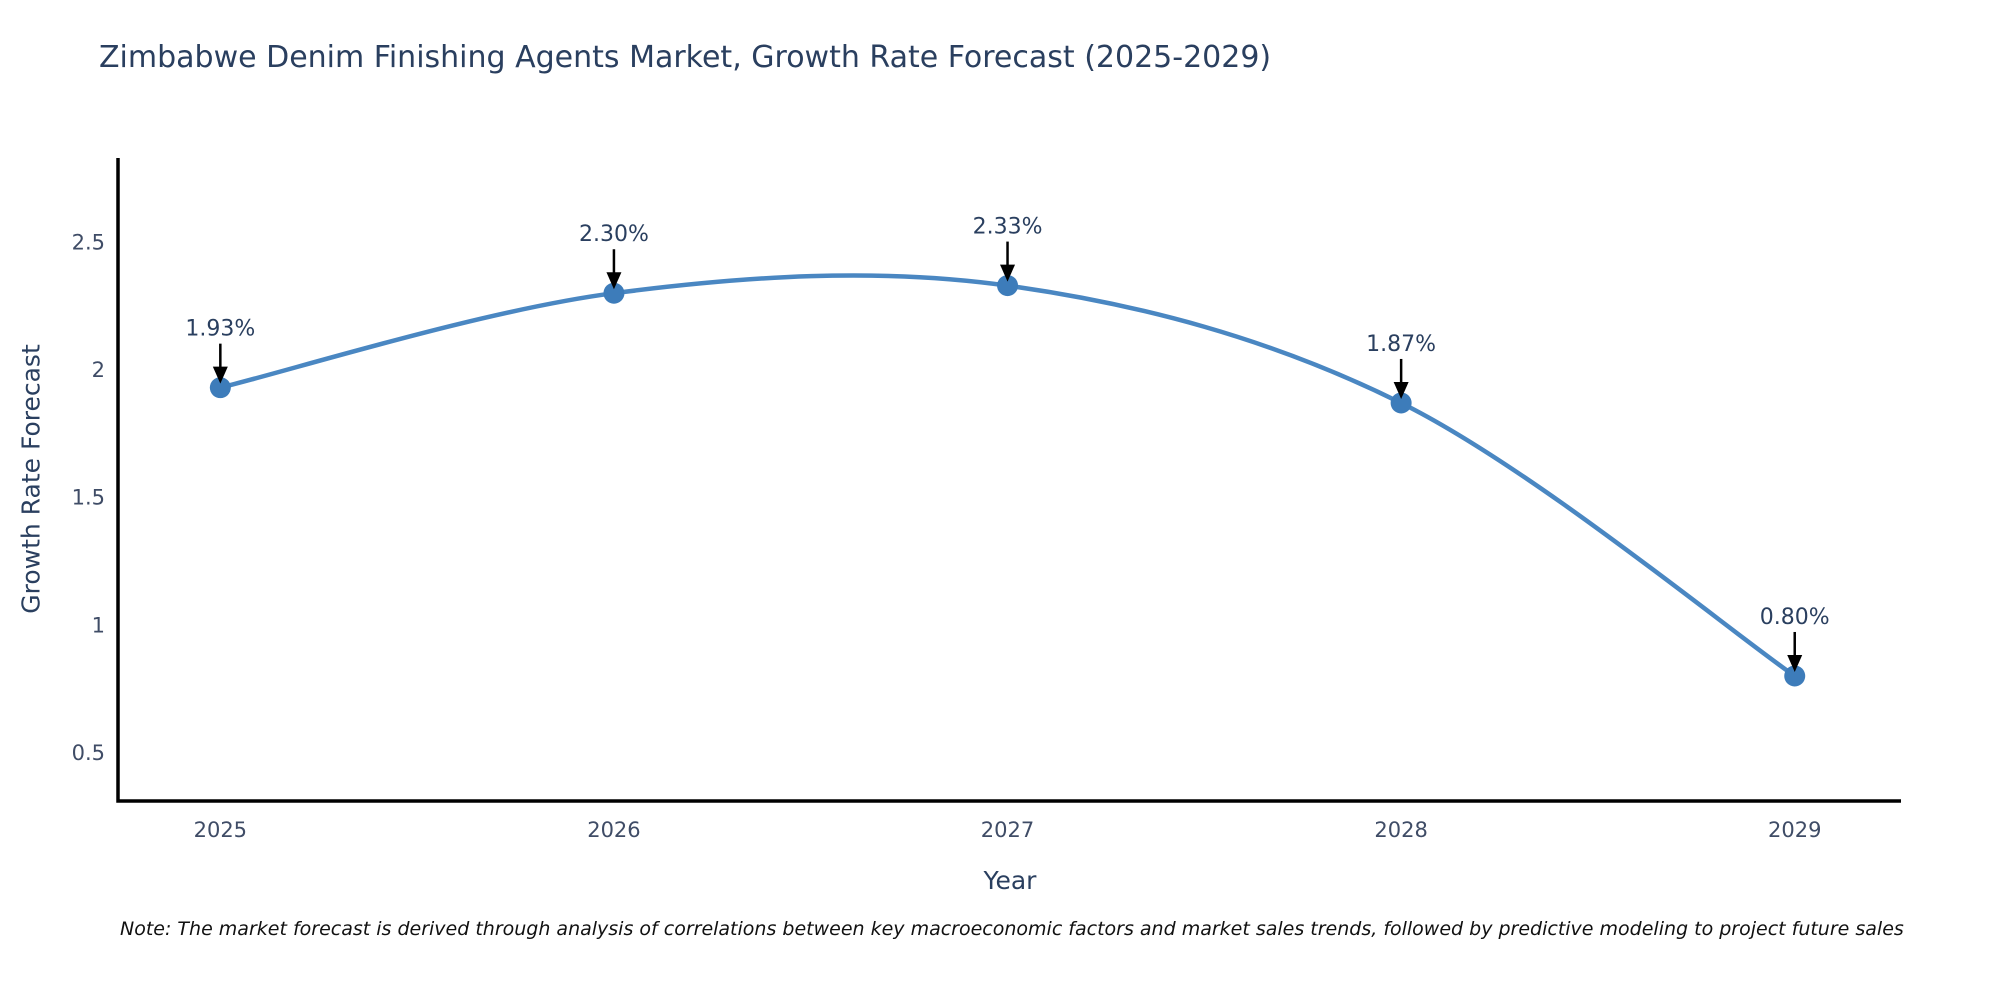 The height and width of the screenshot is (1000, 2000). I want to click on data-point-2025, so click(220, 388).